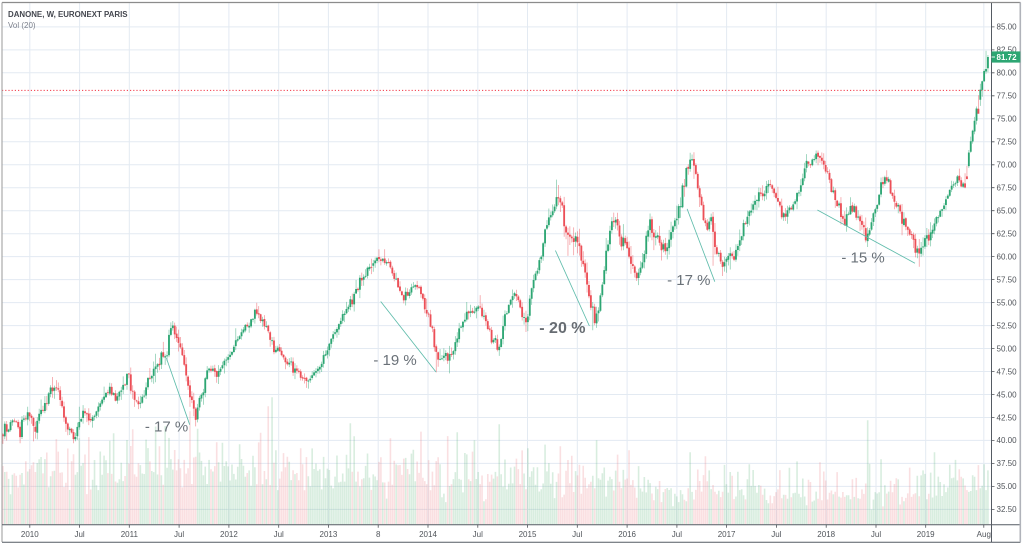 This screenshot has height=553, width=1024. Describe the element at coordinates (1007, 440) in the screenshot. I see `svg-text: 40.00` at that location.